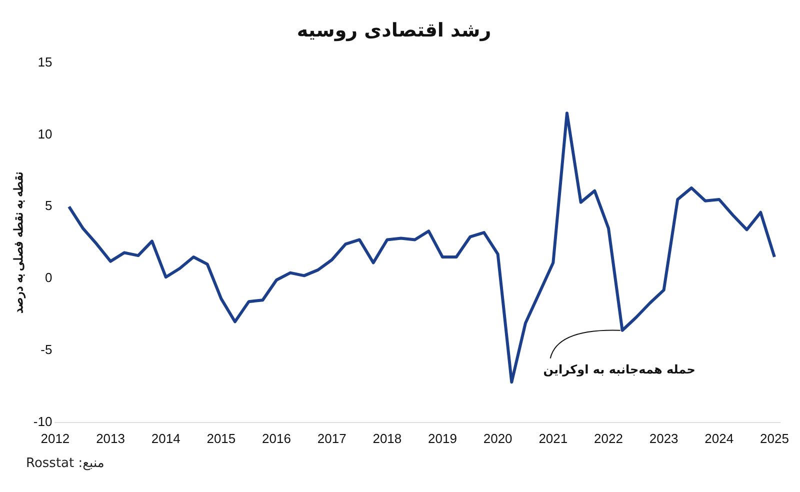 This screenshot has width=800, height=492. What do you see at coordinates (42, 421) in the screenshot?
I see `y-tick-label: -10` at bounding box center [42, 421].